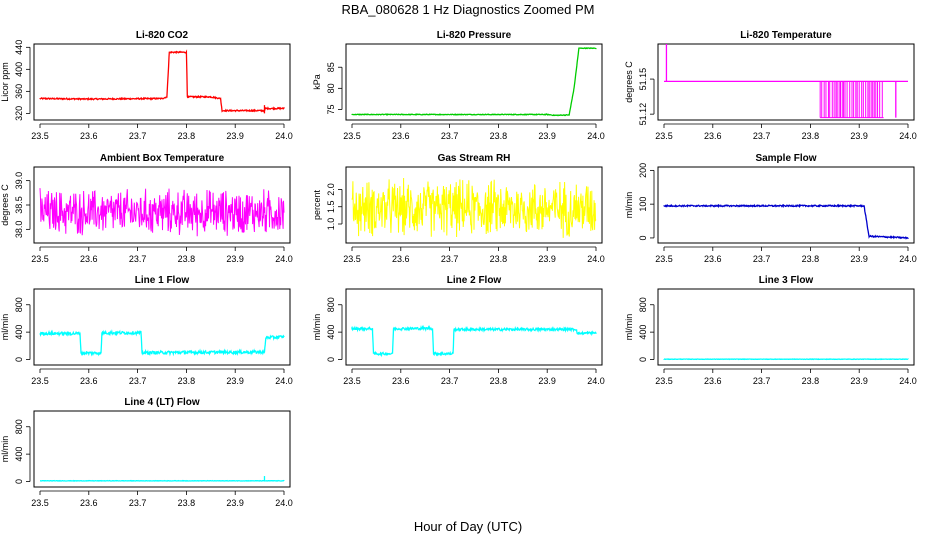  I want to click on y-tick-label: 100, so click(643, 204).